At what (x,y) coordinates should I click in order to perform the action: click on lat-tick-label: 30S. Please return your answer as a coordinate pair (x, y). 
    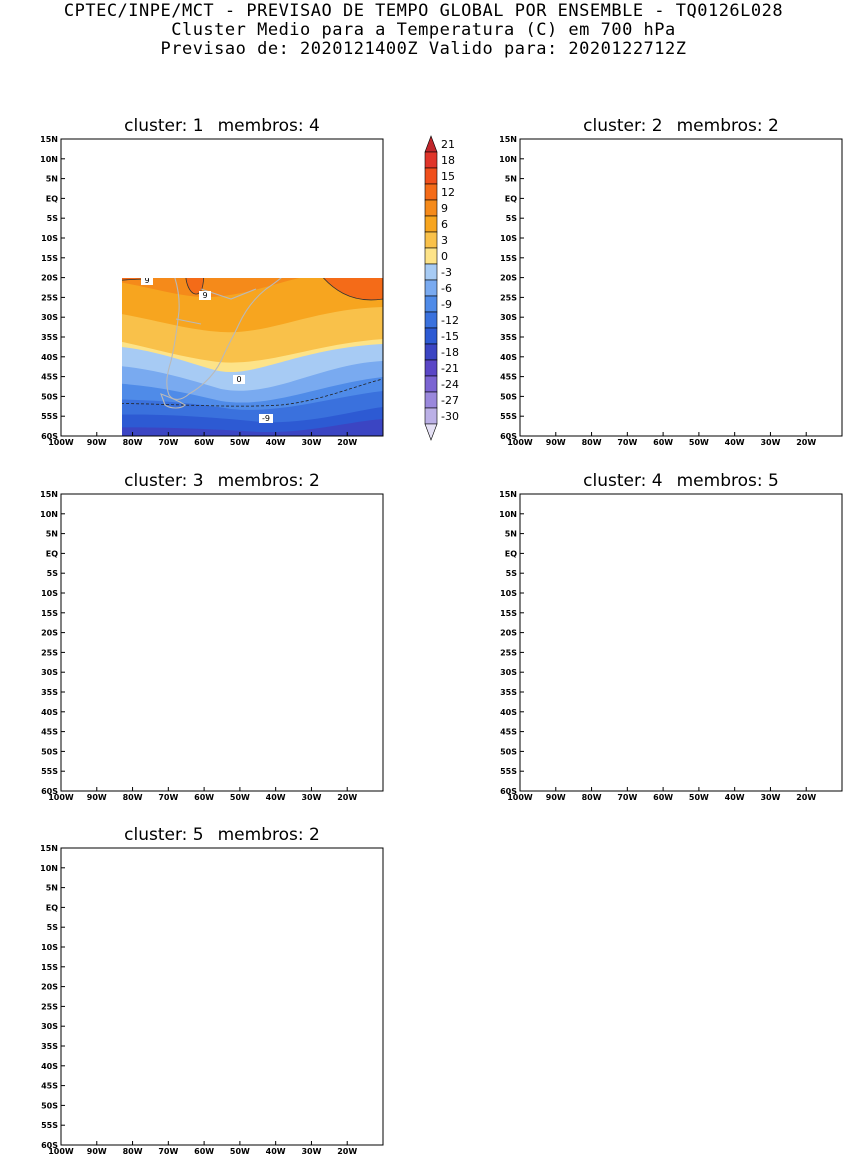
    Looking at the image, I should click on (49, 1026).